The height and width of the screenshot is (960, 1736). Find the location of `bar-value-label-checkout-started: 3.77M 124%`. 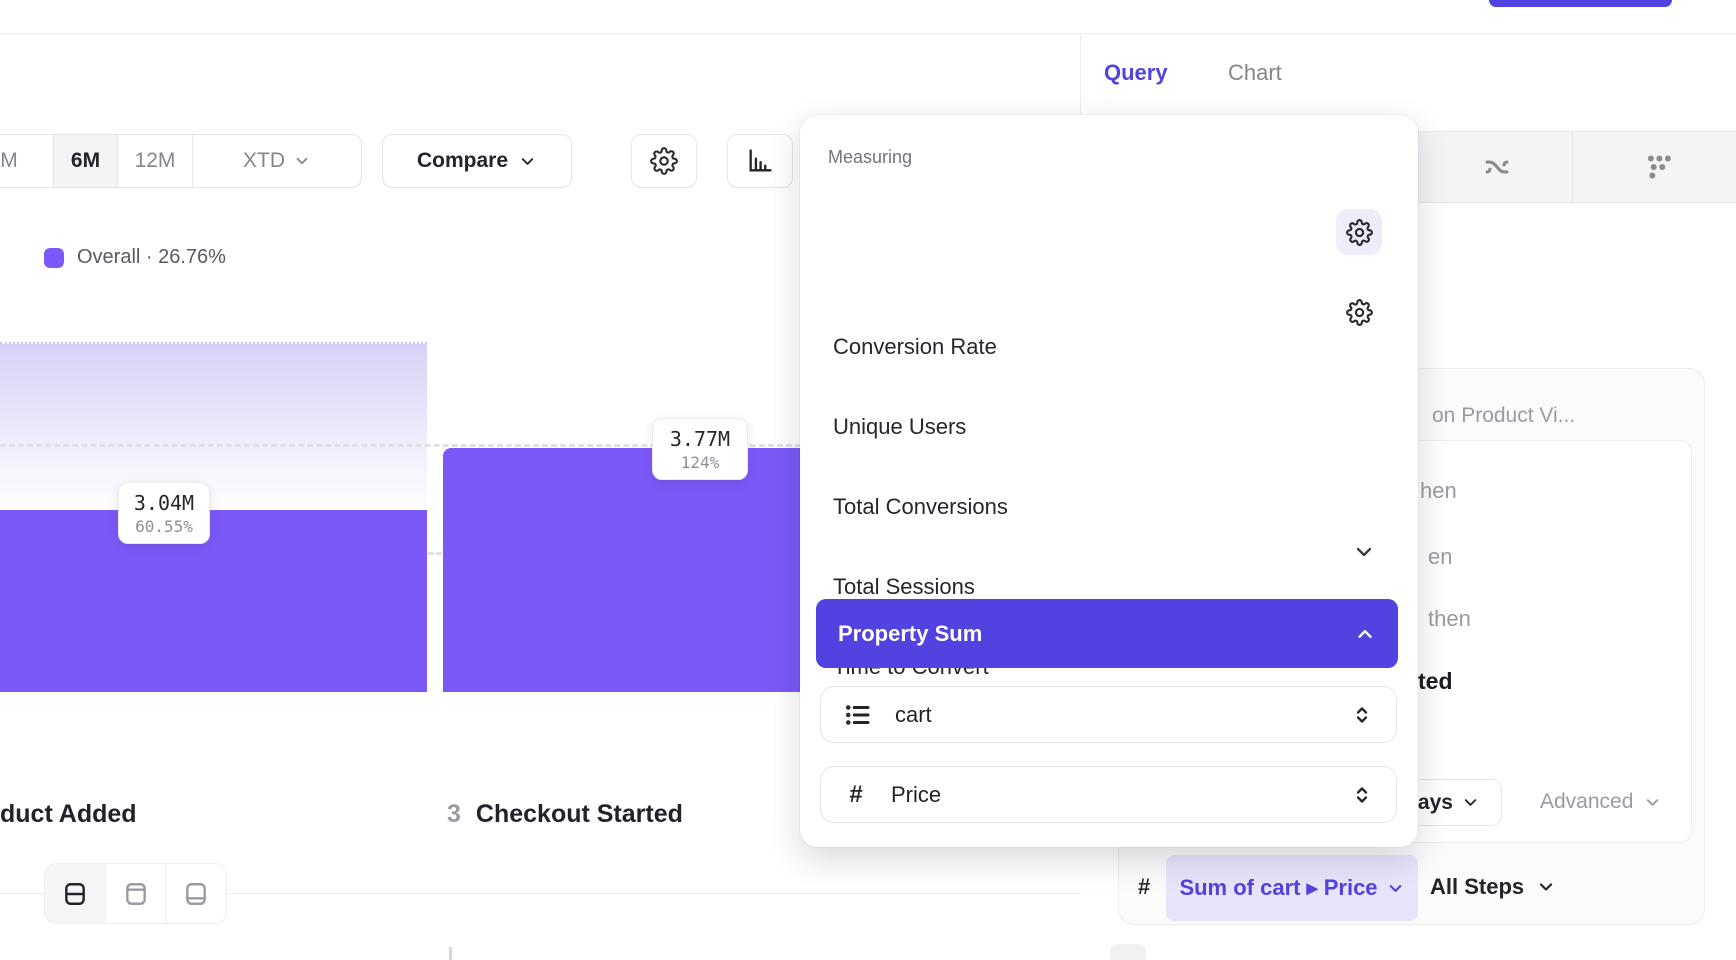

bar-value-label-checkout-started: 3.77M 124% is located at coordinates (700, 449).